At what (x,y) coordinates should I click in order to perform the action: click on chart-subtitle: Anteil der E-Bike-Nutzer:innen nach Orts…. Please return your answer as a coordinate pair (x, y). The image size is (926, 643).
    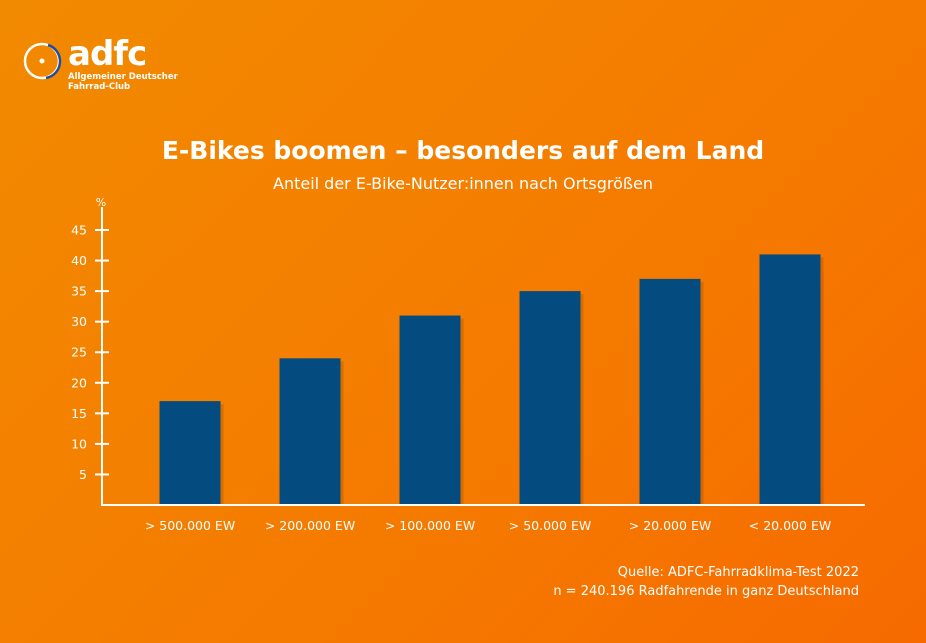
    Looking at the image, I should click on (463, 183).